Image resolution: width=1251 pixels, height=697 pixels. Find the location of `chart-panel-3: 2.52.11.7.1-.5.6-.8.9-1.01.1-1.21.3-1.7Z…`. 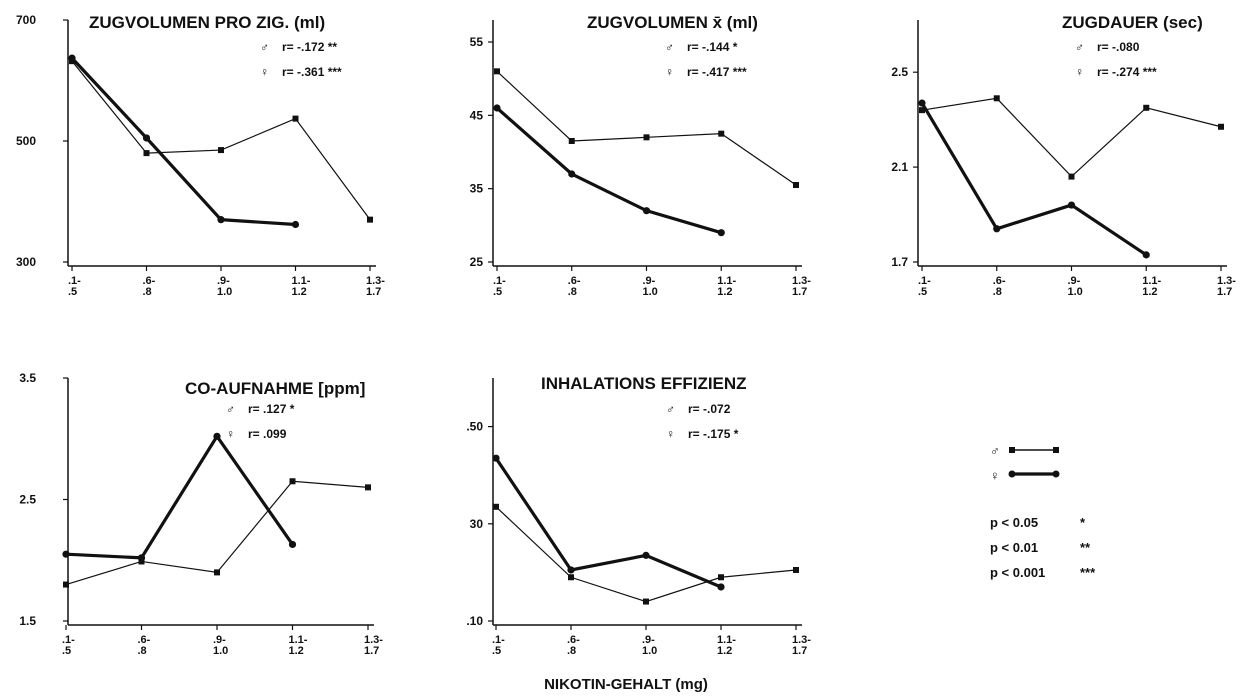

chart-panel-3: 2.52.11.7.1-.5.6-.8.9-1.01.1-1.21.3-1.7Z… is located at coordinates (1063, 155).